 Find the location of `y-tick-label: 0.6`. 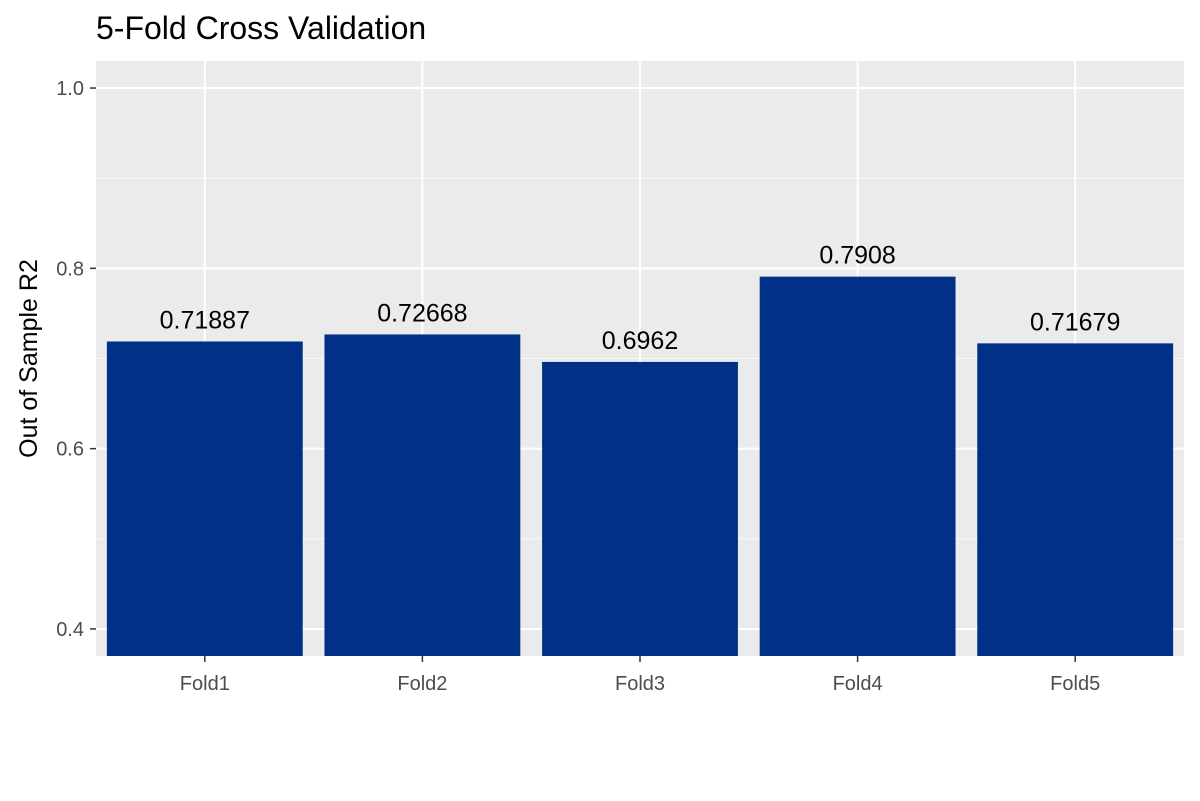

y-tick-label: 0.6 is located at coordinates (70, 450).